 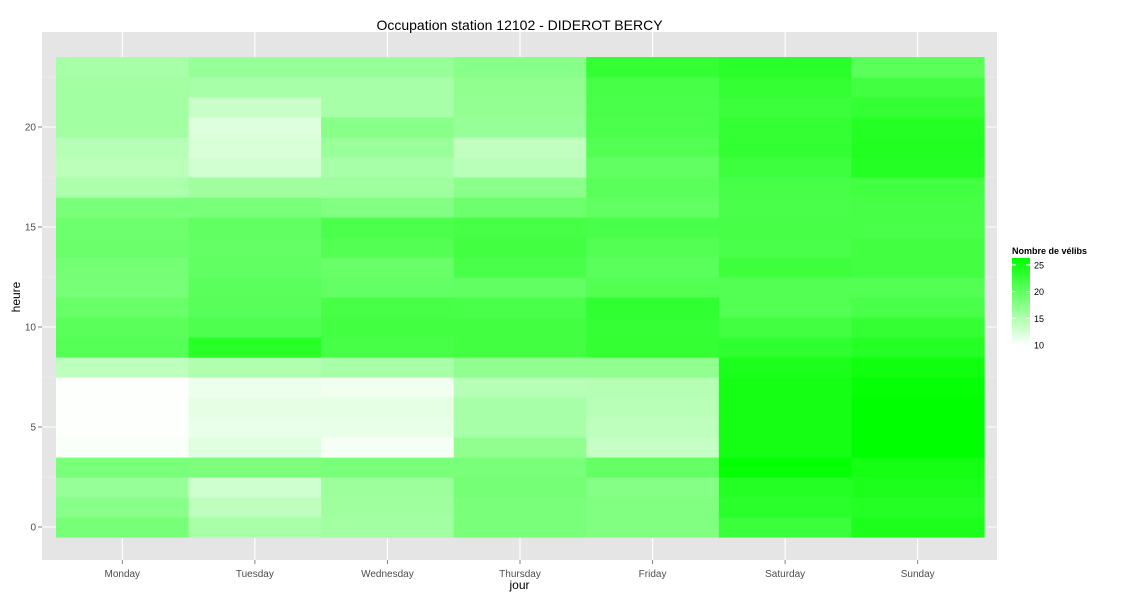 I want to click on y-axis-title: heure, so click(x=16, y=296).